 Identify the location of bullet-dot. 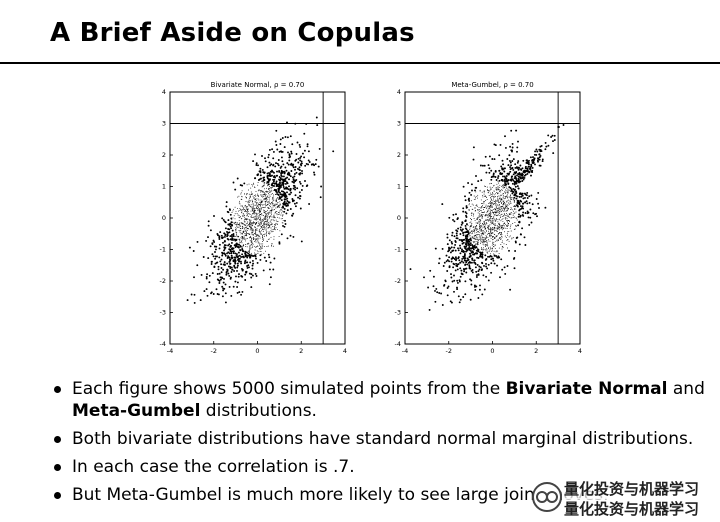
(57, 467).